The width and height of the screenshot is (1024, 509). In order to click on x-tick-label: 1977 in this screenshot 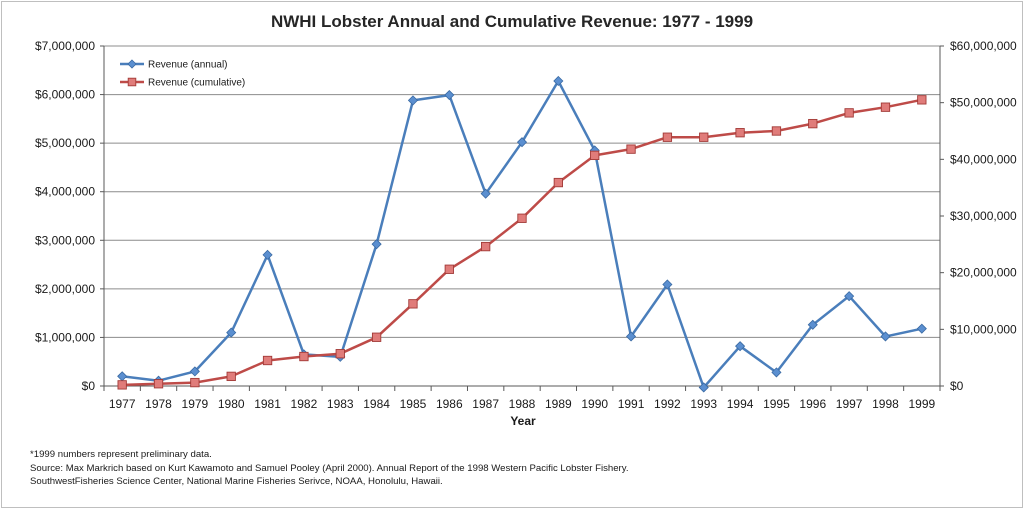, I will do `click(122, 404)`.